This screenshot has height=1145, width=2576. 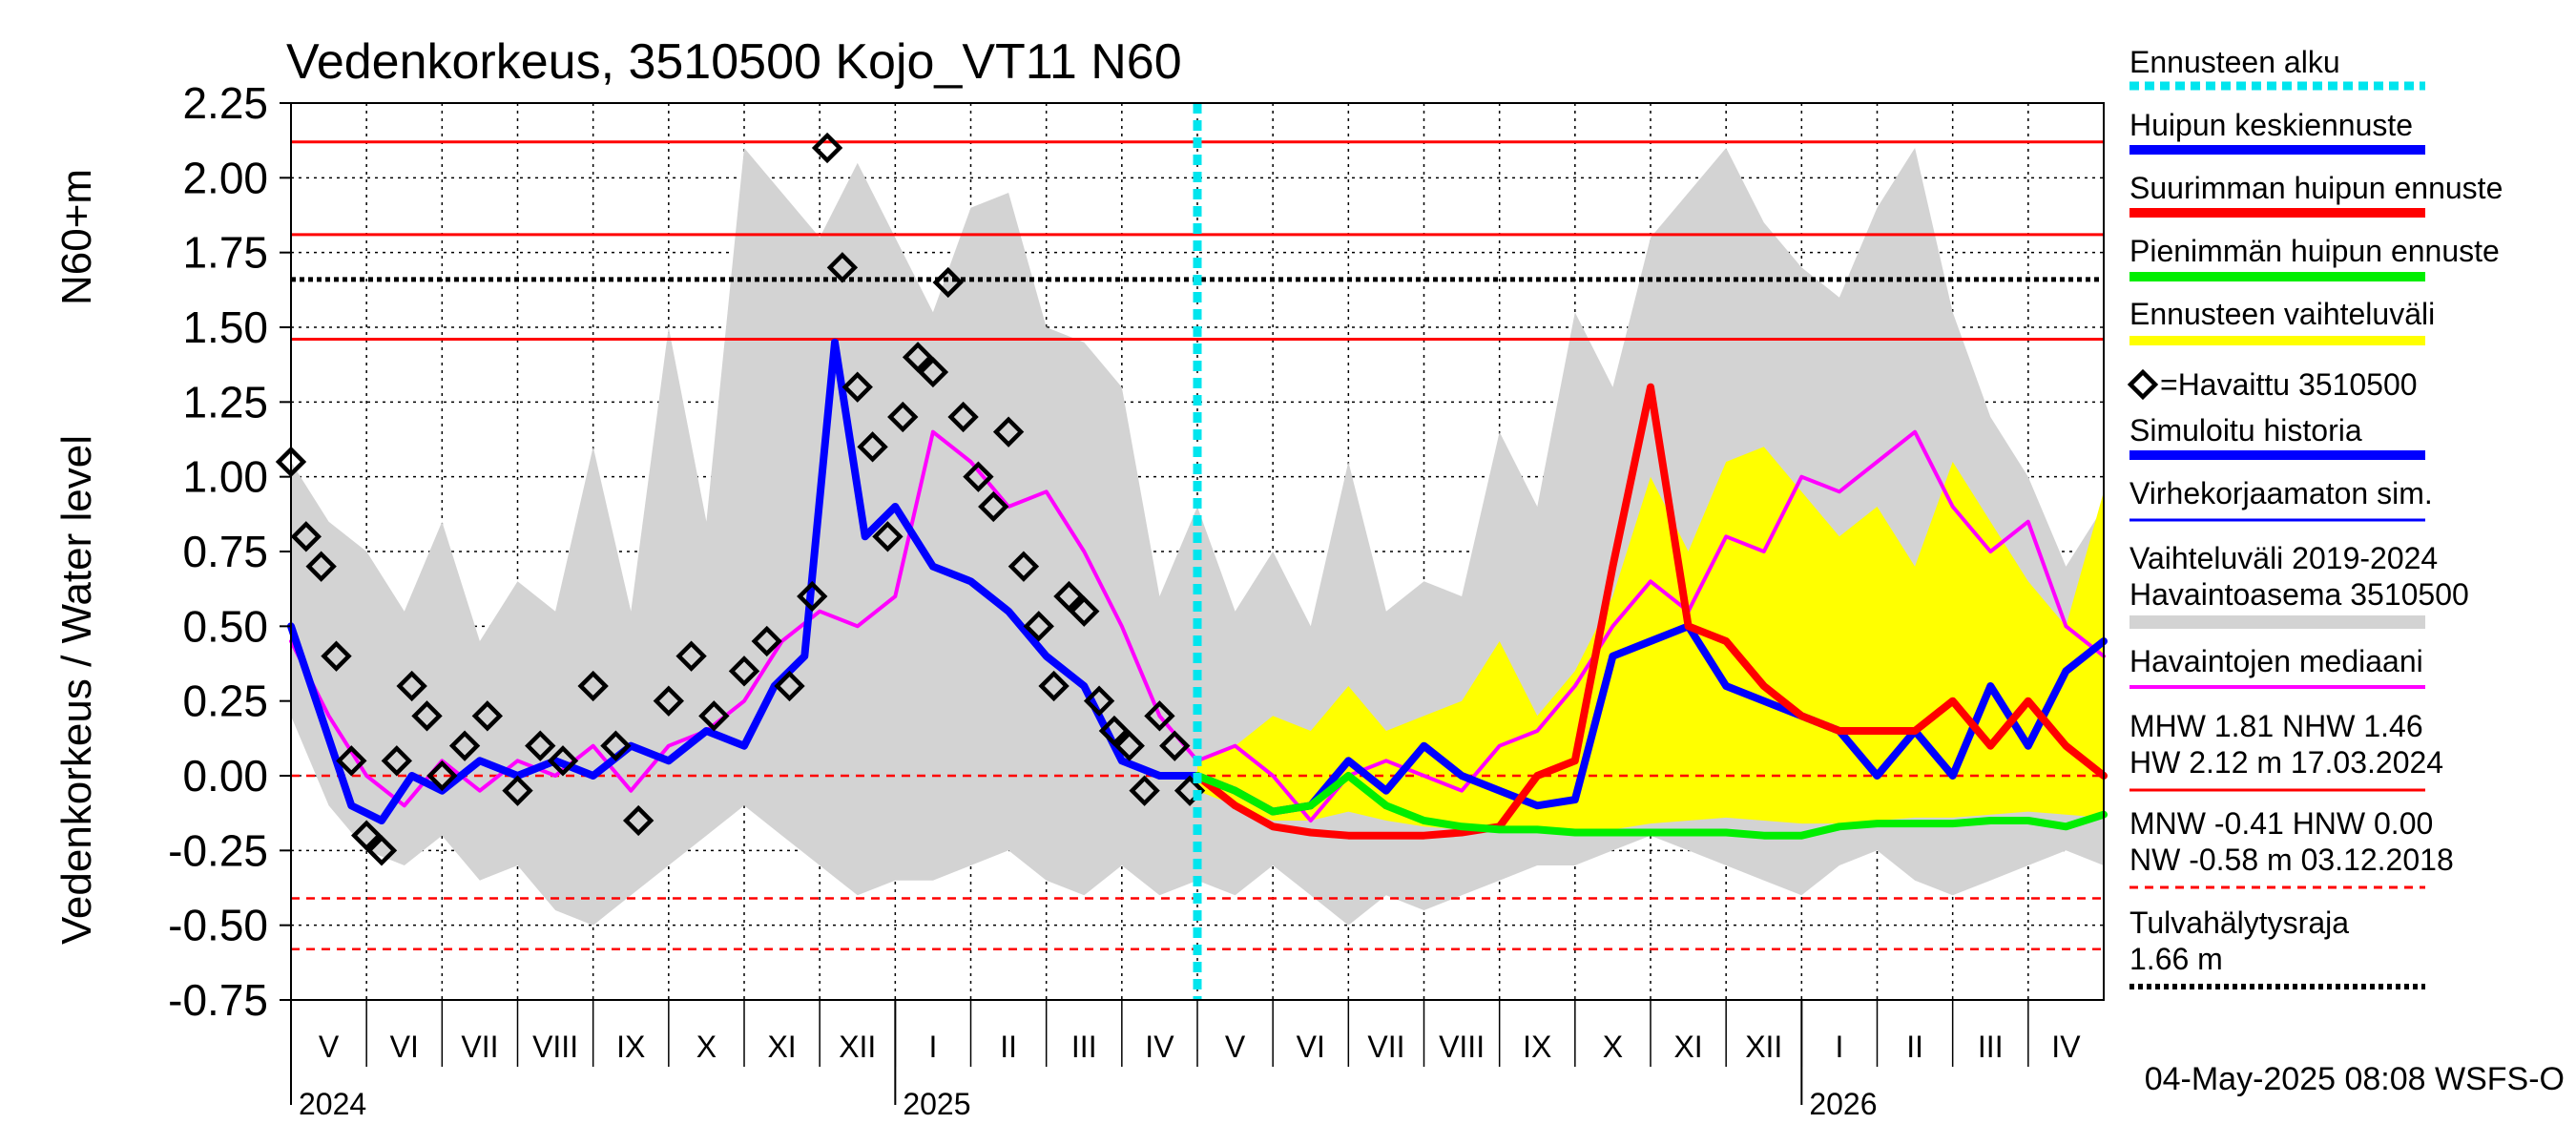 I want to click on legend-stats-nw: NW -0.58 m 03.12.2018, so click(x=2291, y=860).